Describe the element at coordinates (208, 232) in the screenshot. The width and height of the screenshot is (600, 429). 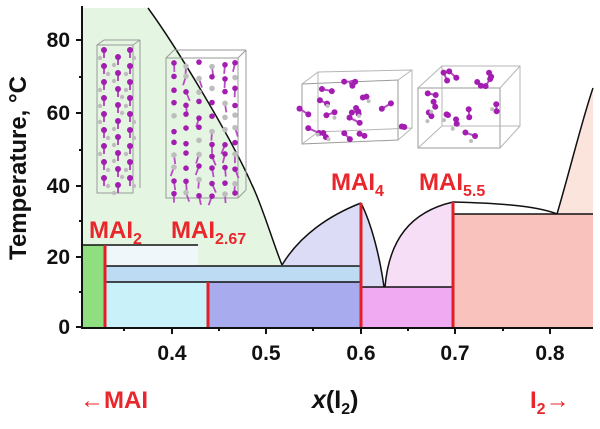
I see `label-mai267: MAI2.67` at that location.